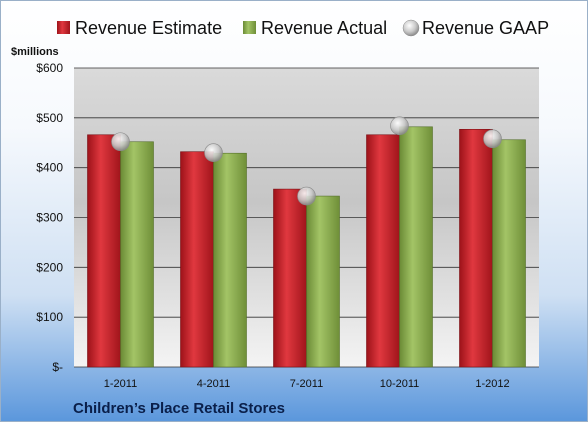  I want to click on legend-item: Revenue Actual, so click(315, 28).